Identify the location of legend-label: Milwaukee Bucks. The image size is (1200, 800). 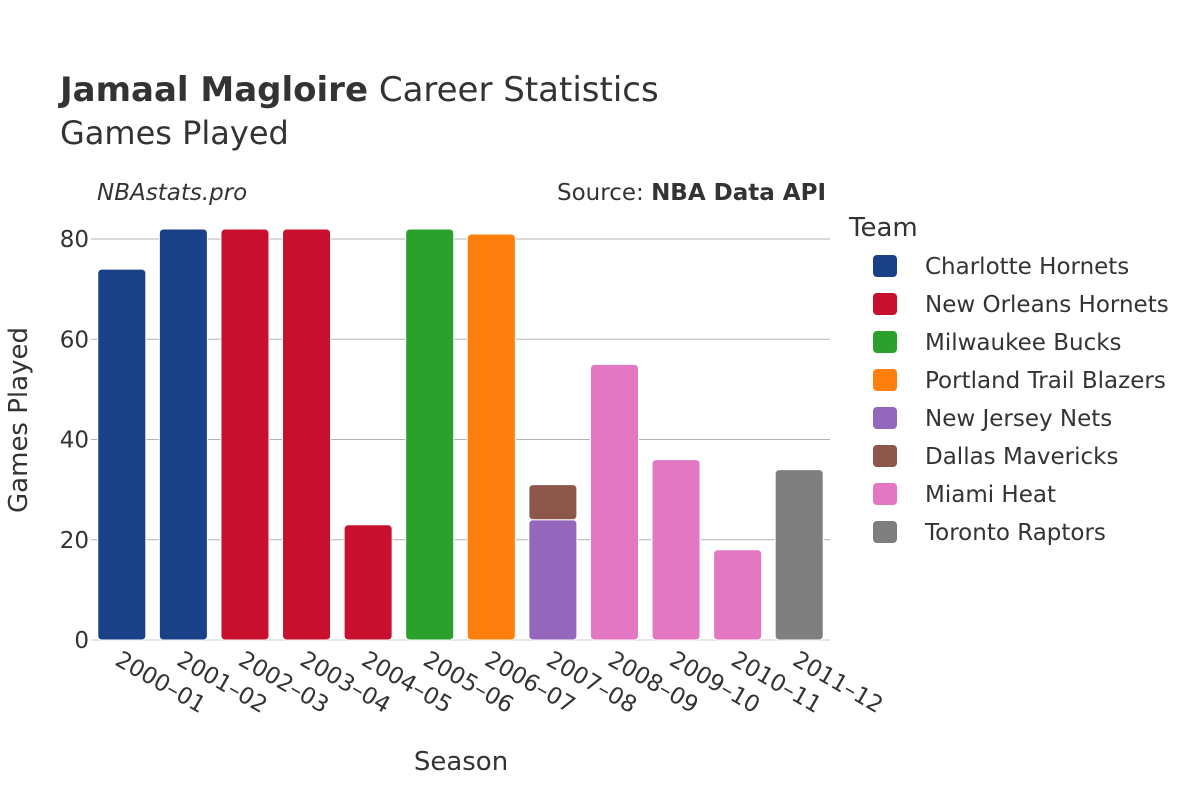
(1023, 343).